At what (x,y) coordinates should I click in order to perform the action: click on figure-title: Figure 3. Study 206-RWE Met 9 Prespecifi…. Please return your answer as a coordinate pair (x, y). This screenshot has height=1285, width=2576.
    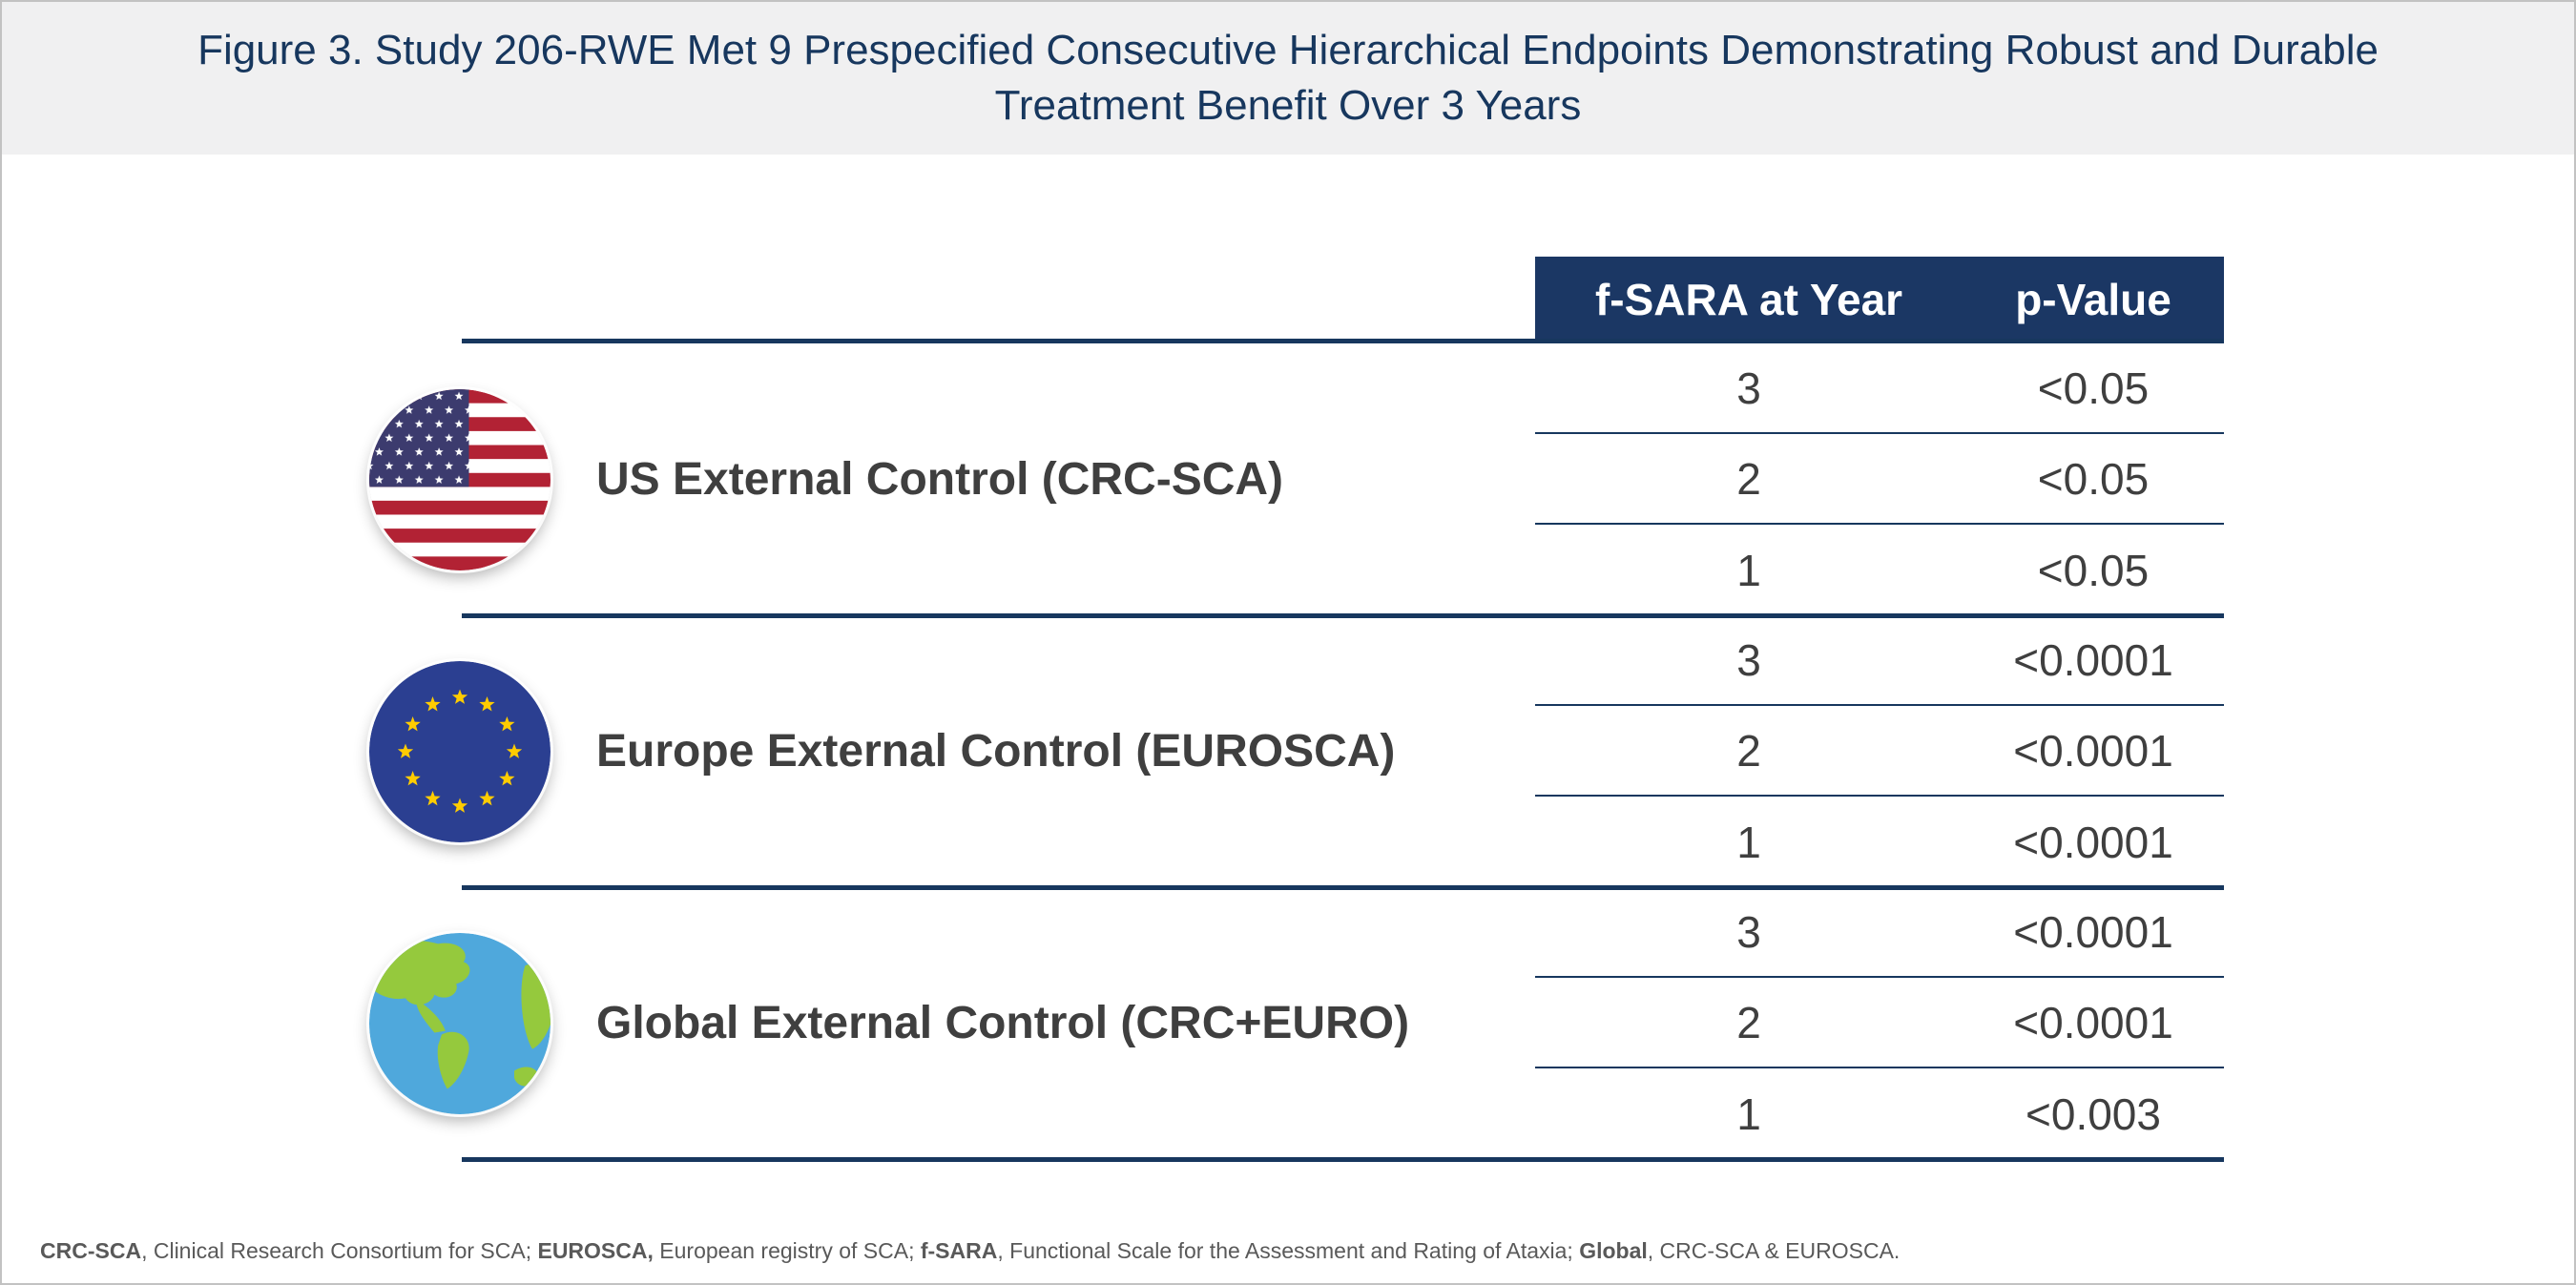
    Looking at the image, I should click on (1288, 78).